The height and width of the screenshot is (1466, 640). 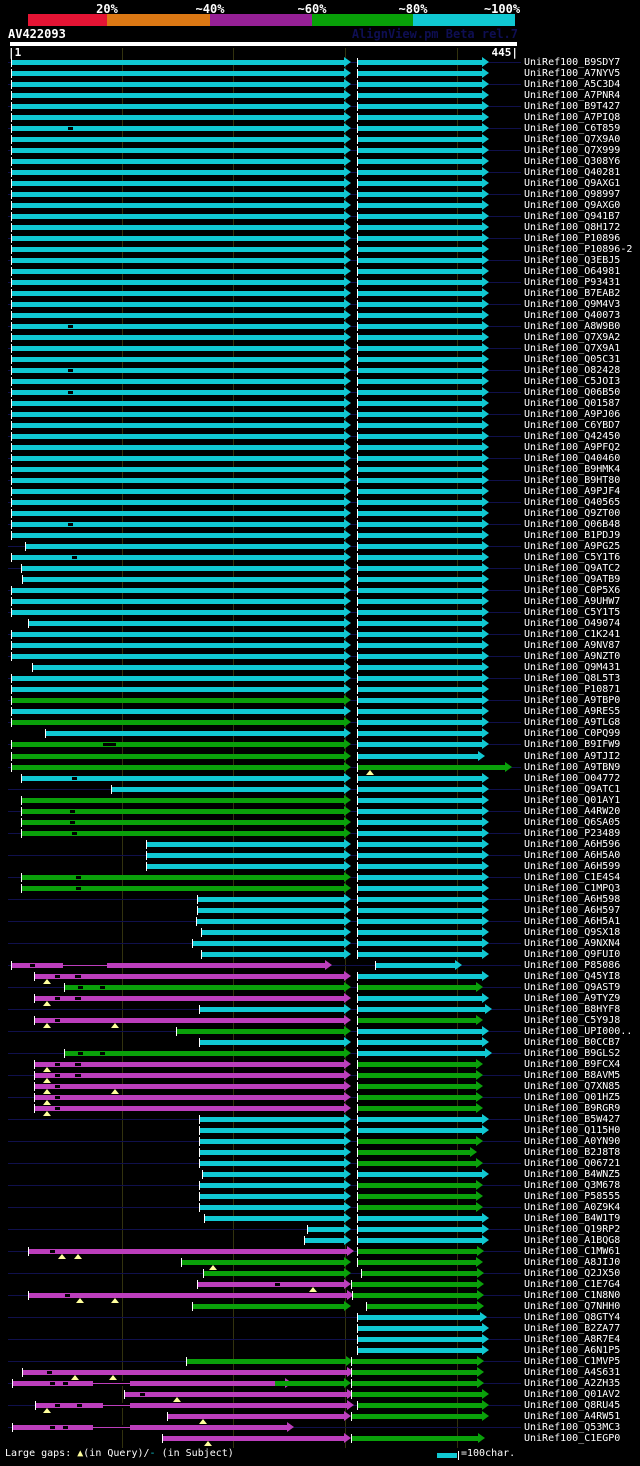 What do you see at coordinates (572, 1042) in the screenshot?
I see `hit-label: UniRef100_B0CCB7` at bounding box center [572, 1042].